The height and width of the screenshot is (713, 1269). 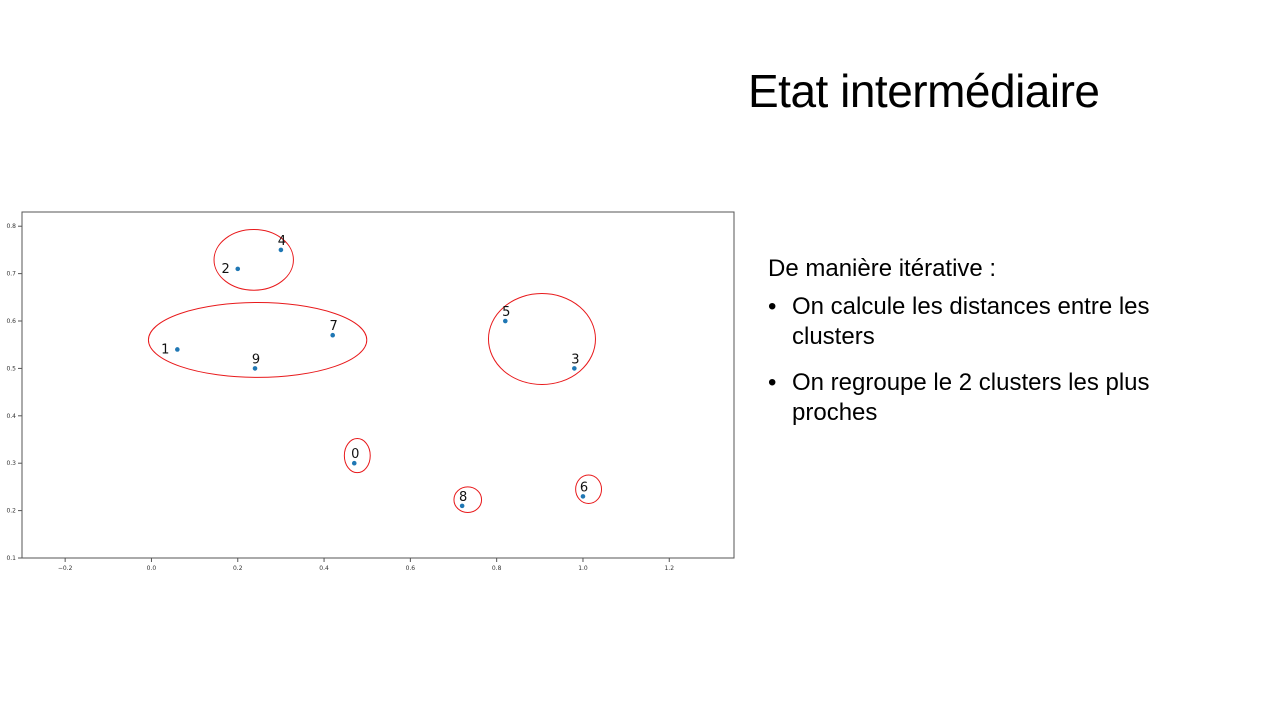 I want to click on slide-title: Etat intermédiaire, so click(x=924, y=91).